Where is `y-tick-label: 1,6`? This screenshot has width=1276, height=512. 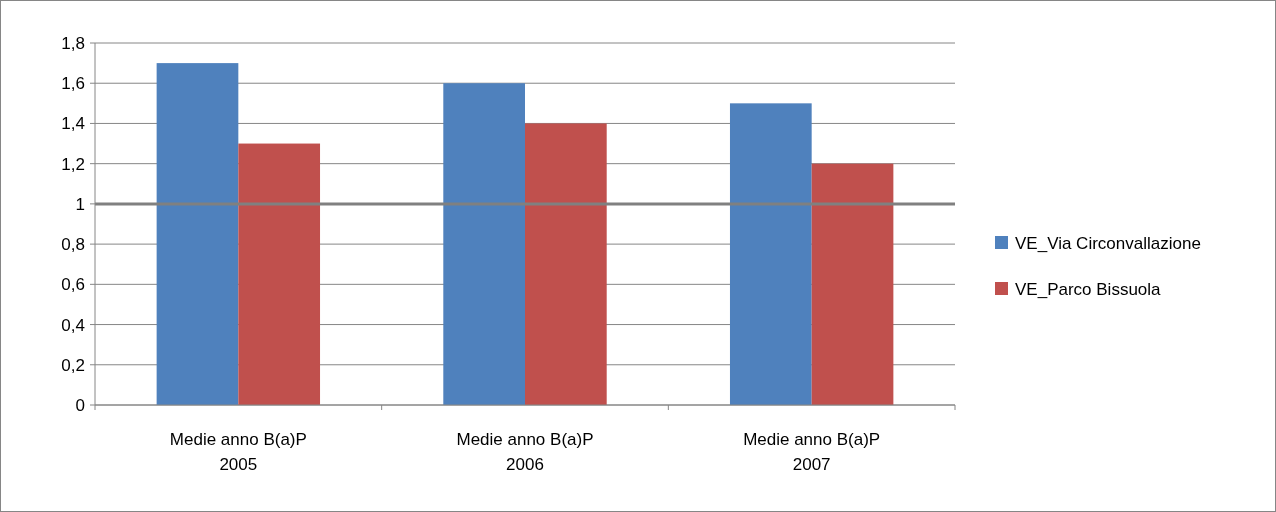 y-tick-label: 1,6 is located at coordinates (73, 84).